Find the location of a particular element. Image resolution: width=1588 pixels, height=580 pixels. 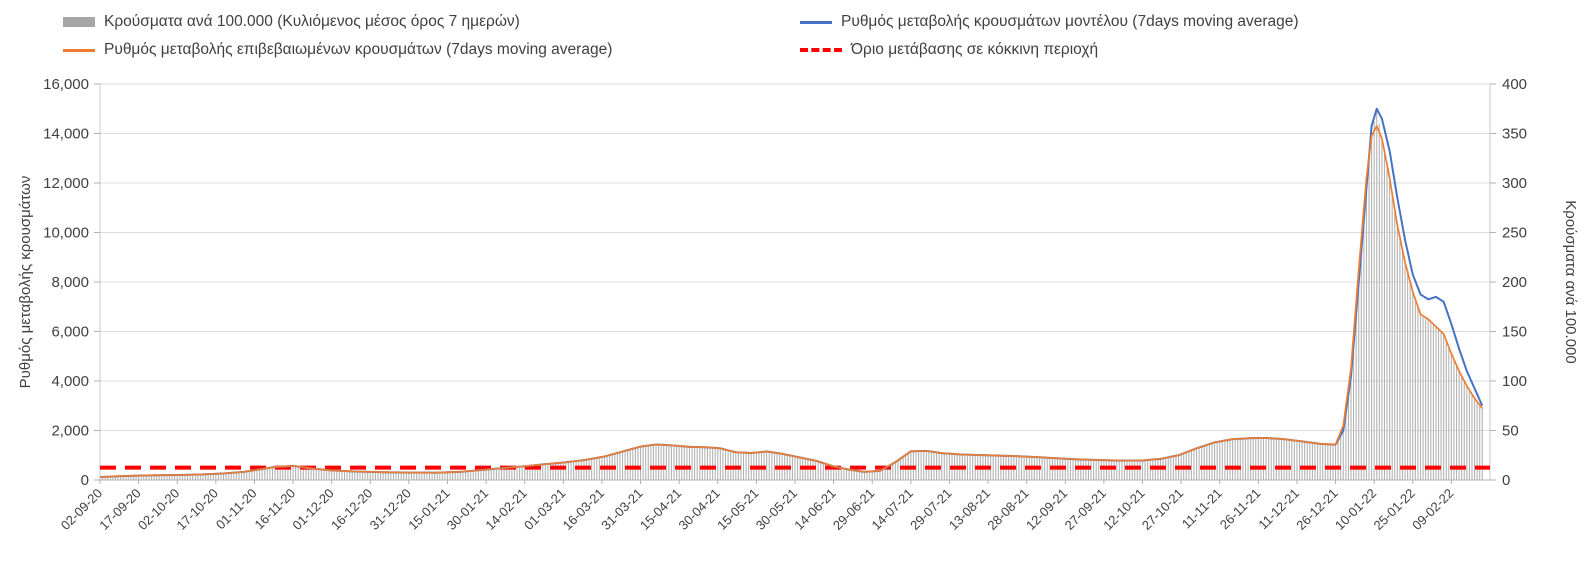

left-axis-title: Ρυθμός μεταβολής κρουσμάτων is located at coordinates (25, 282).